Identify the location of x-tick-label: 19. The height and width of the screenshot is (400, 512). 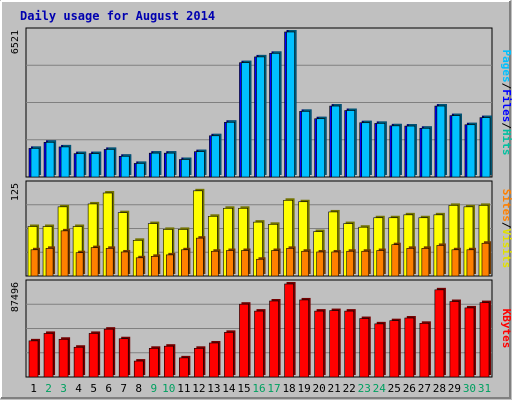
(303, 388).